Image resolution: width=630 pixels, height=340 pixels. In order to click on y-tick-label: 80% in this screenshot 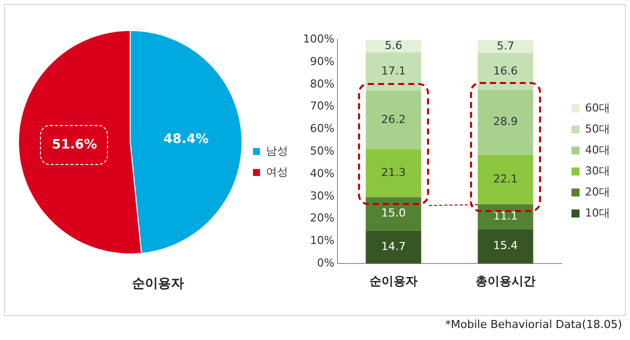, I will do `click(322, 83)`.